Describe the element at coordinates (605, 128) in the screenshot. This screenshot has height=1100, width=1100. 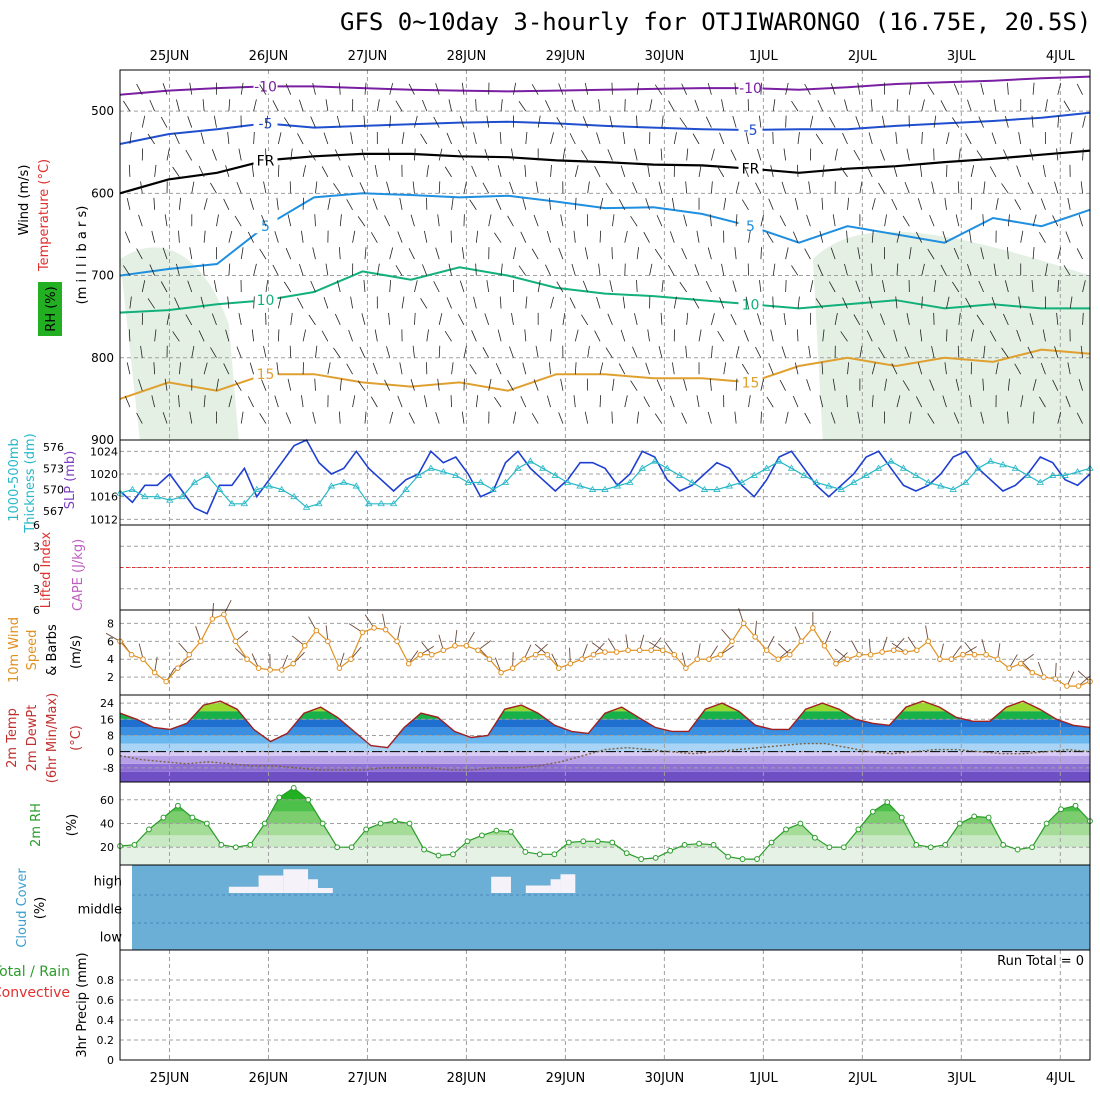
I see `contour--5` at that location.